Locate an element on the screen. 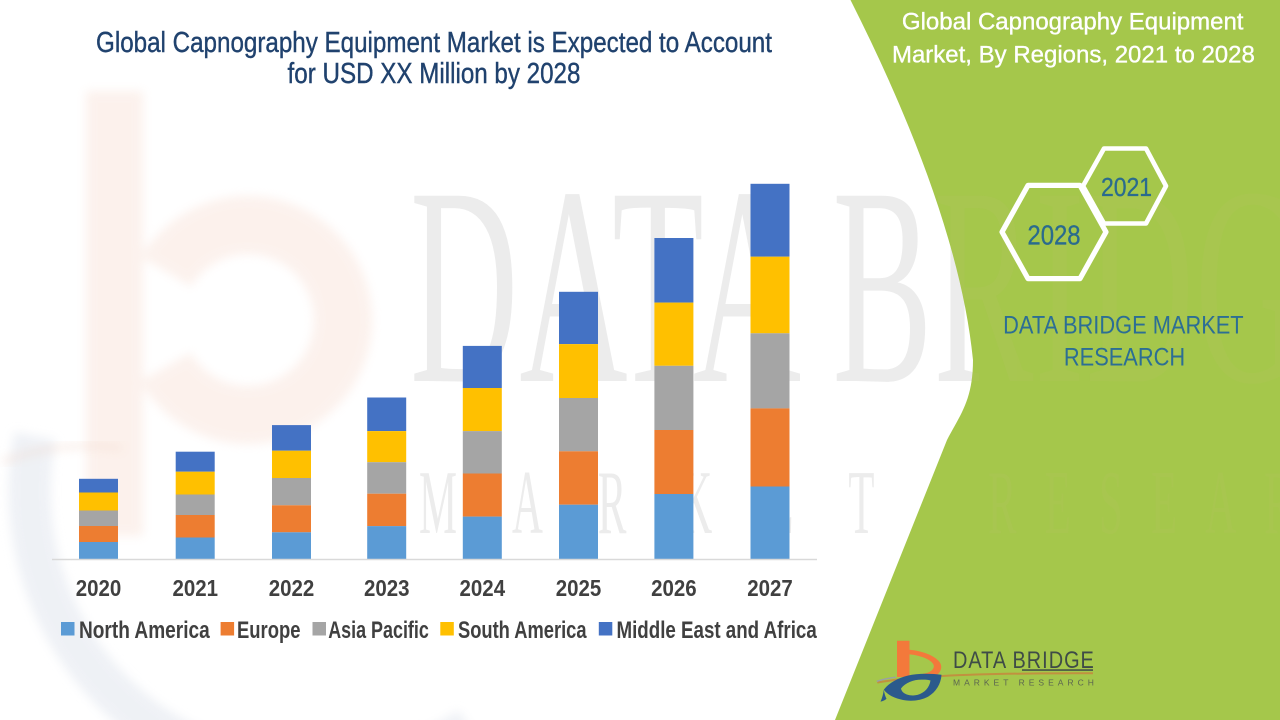 The height and width of the screenshot is (720, 1280). svg-text: 2024 is located at coordinates (483, 588).